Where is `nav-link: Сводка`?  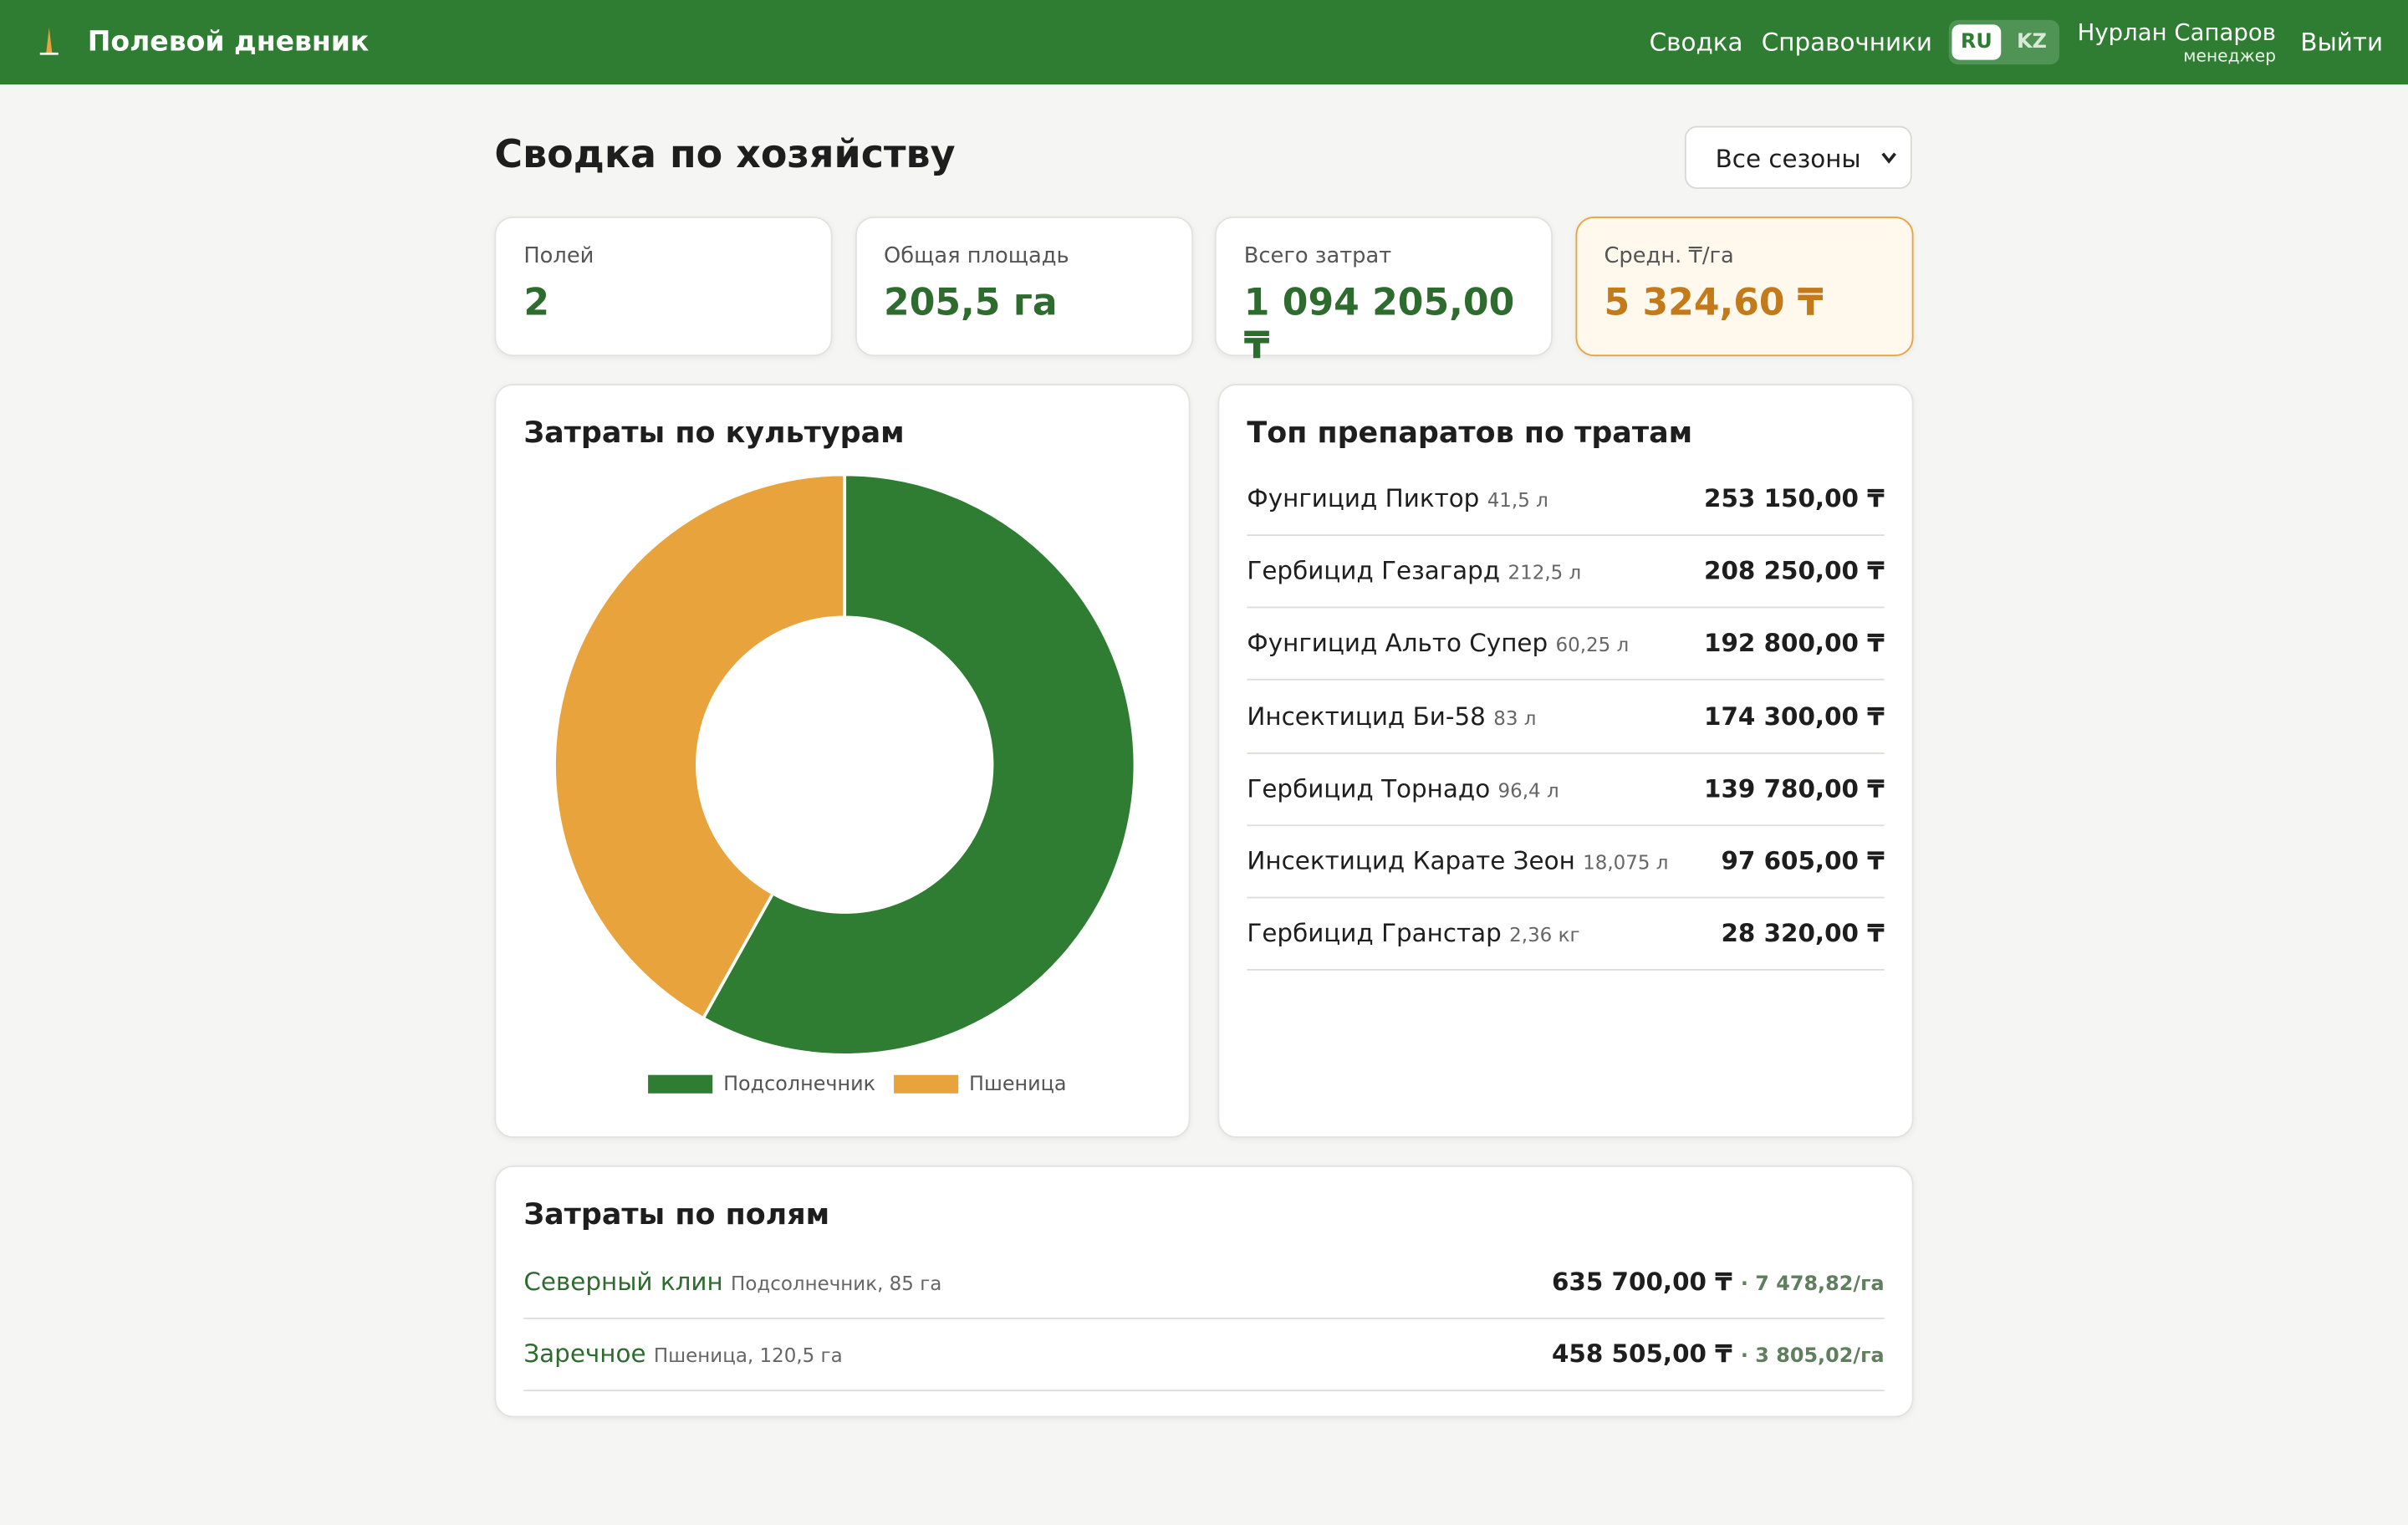 nav-link: Сводка is located at coordinates (1696, 42).